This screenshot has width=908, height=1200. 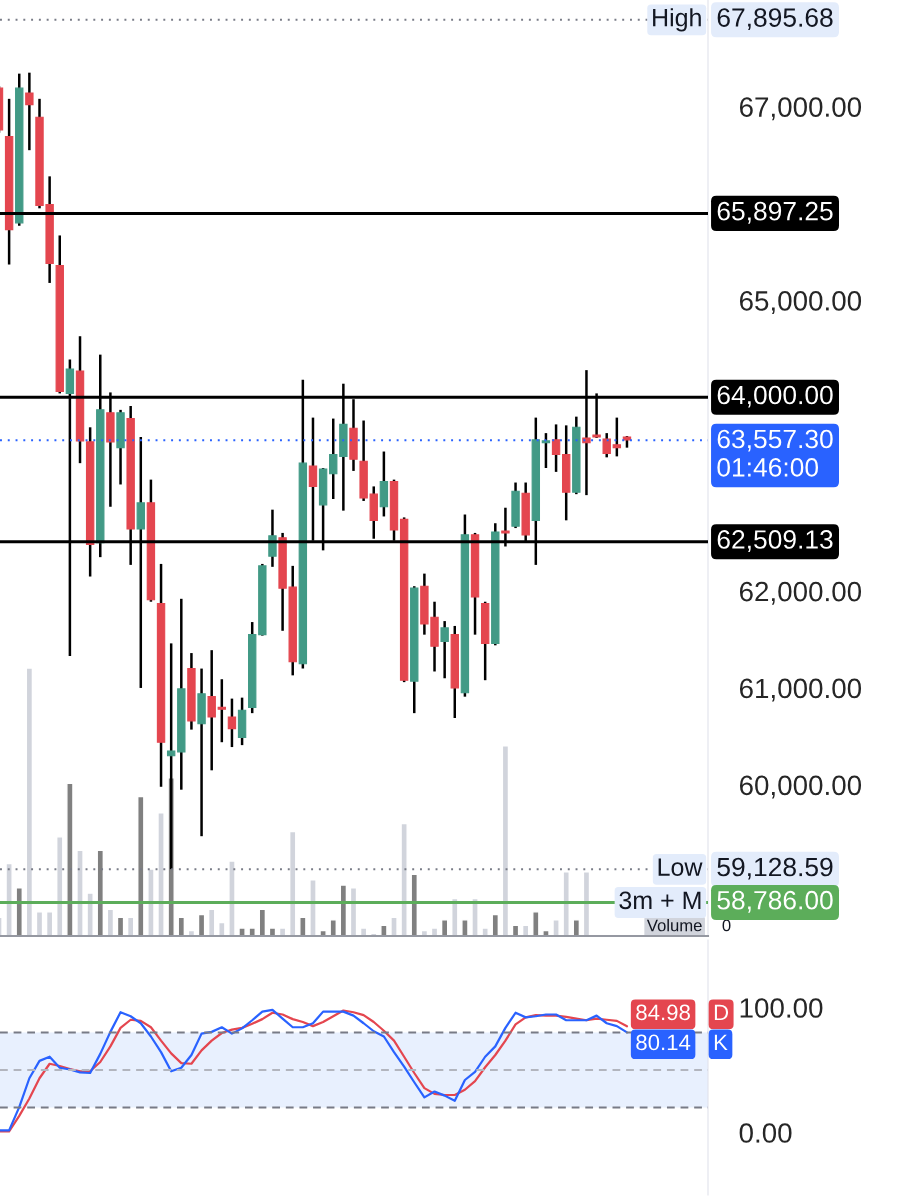 I want to click on annotation: High, so click(x=677, y=20).